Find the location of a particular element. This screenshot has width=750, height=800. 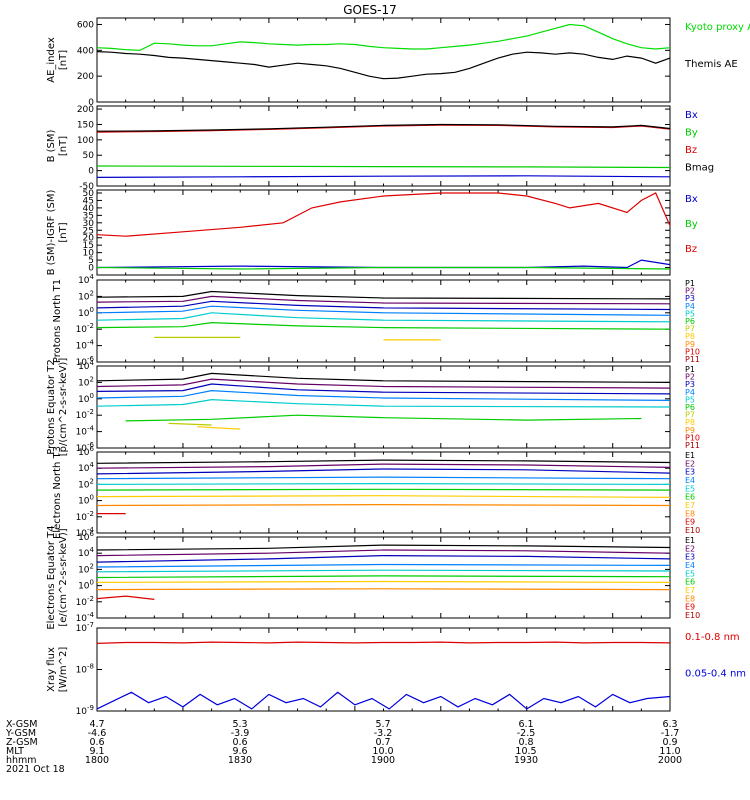

series-line-bx is located at coordinates (383, 264).